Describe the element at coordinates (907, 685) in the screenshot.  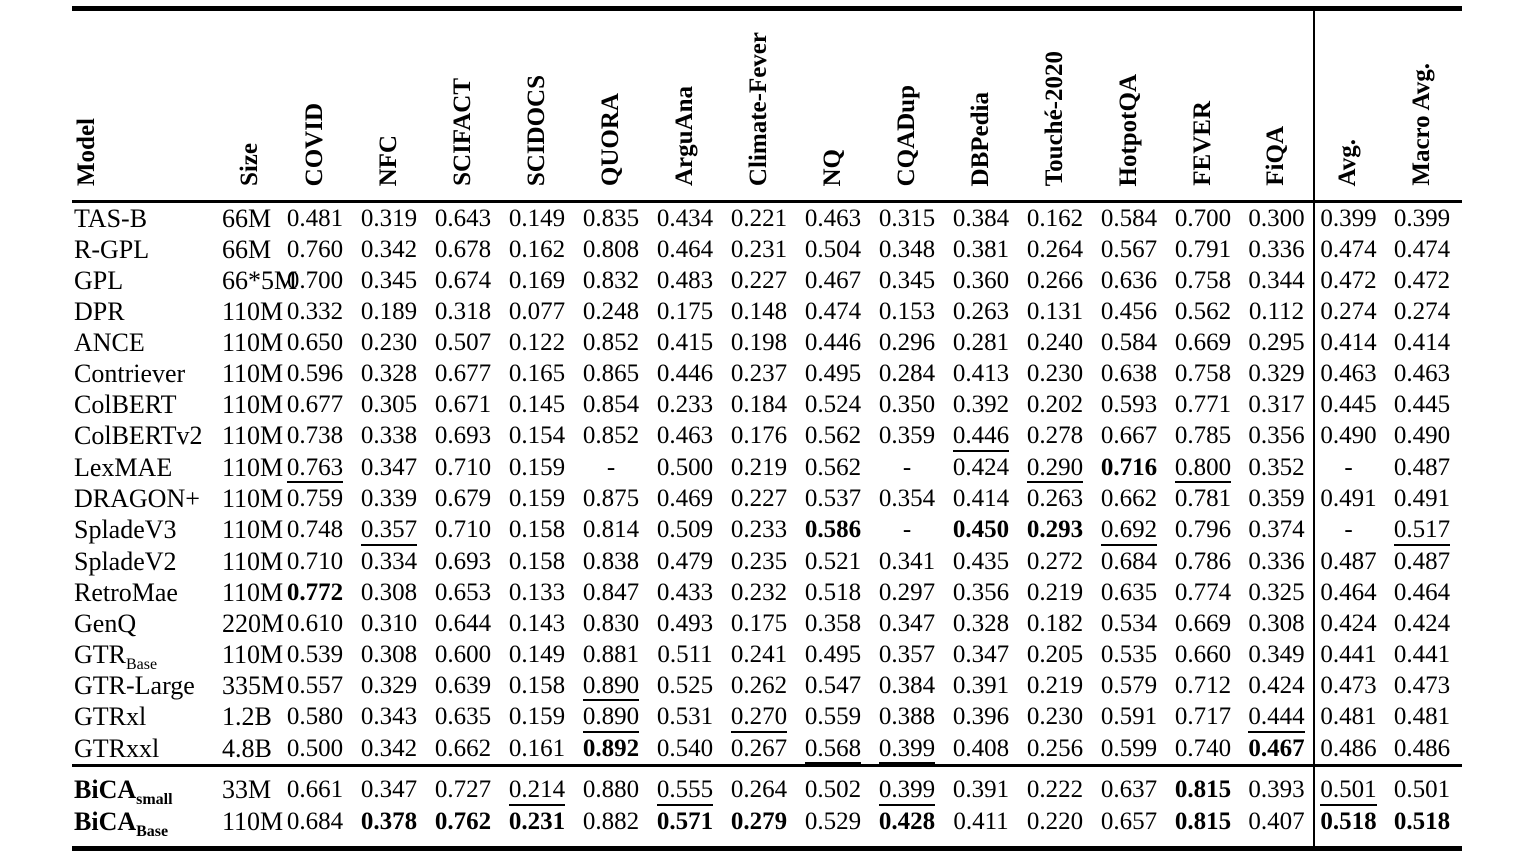
I see `value-cell-cqadup: 0.384` at that location.